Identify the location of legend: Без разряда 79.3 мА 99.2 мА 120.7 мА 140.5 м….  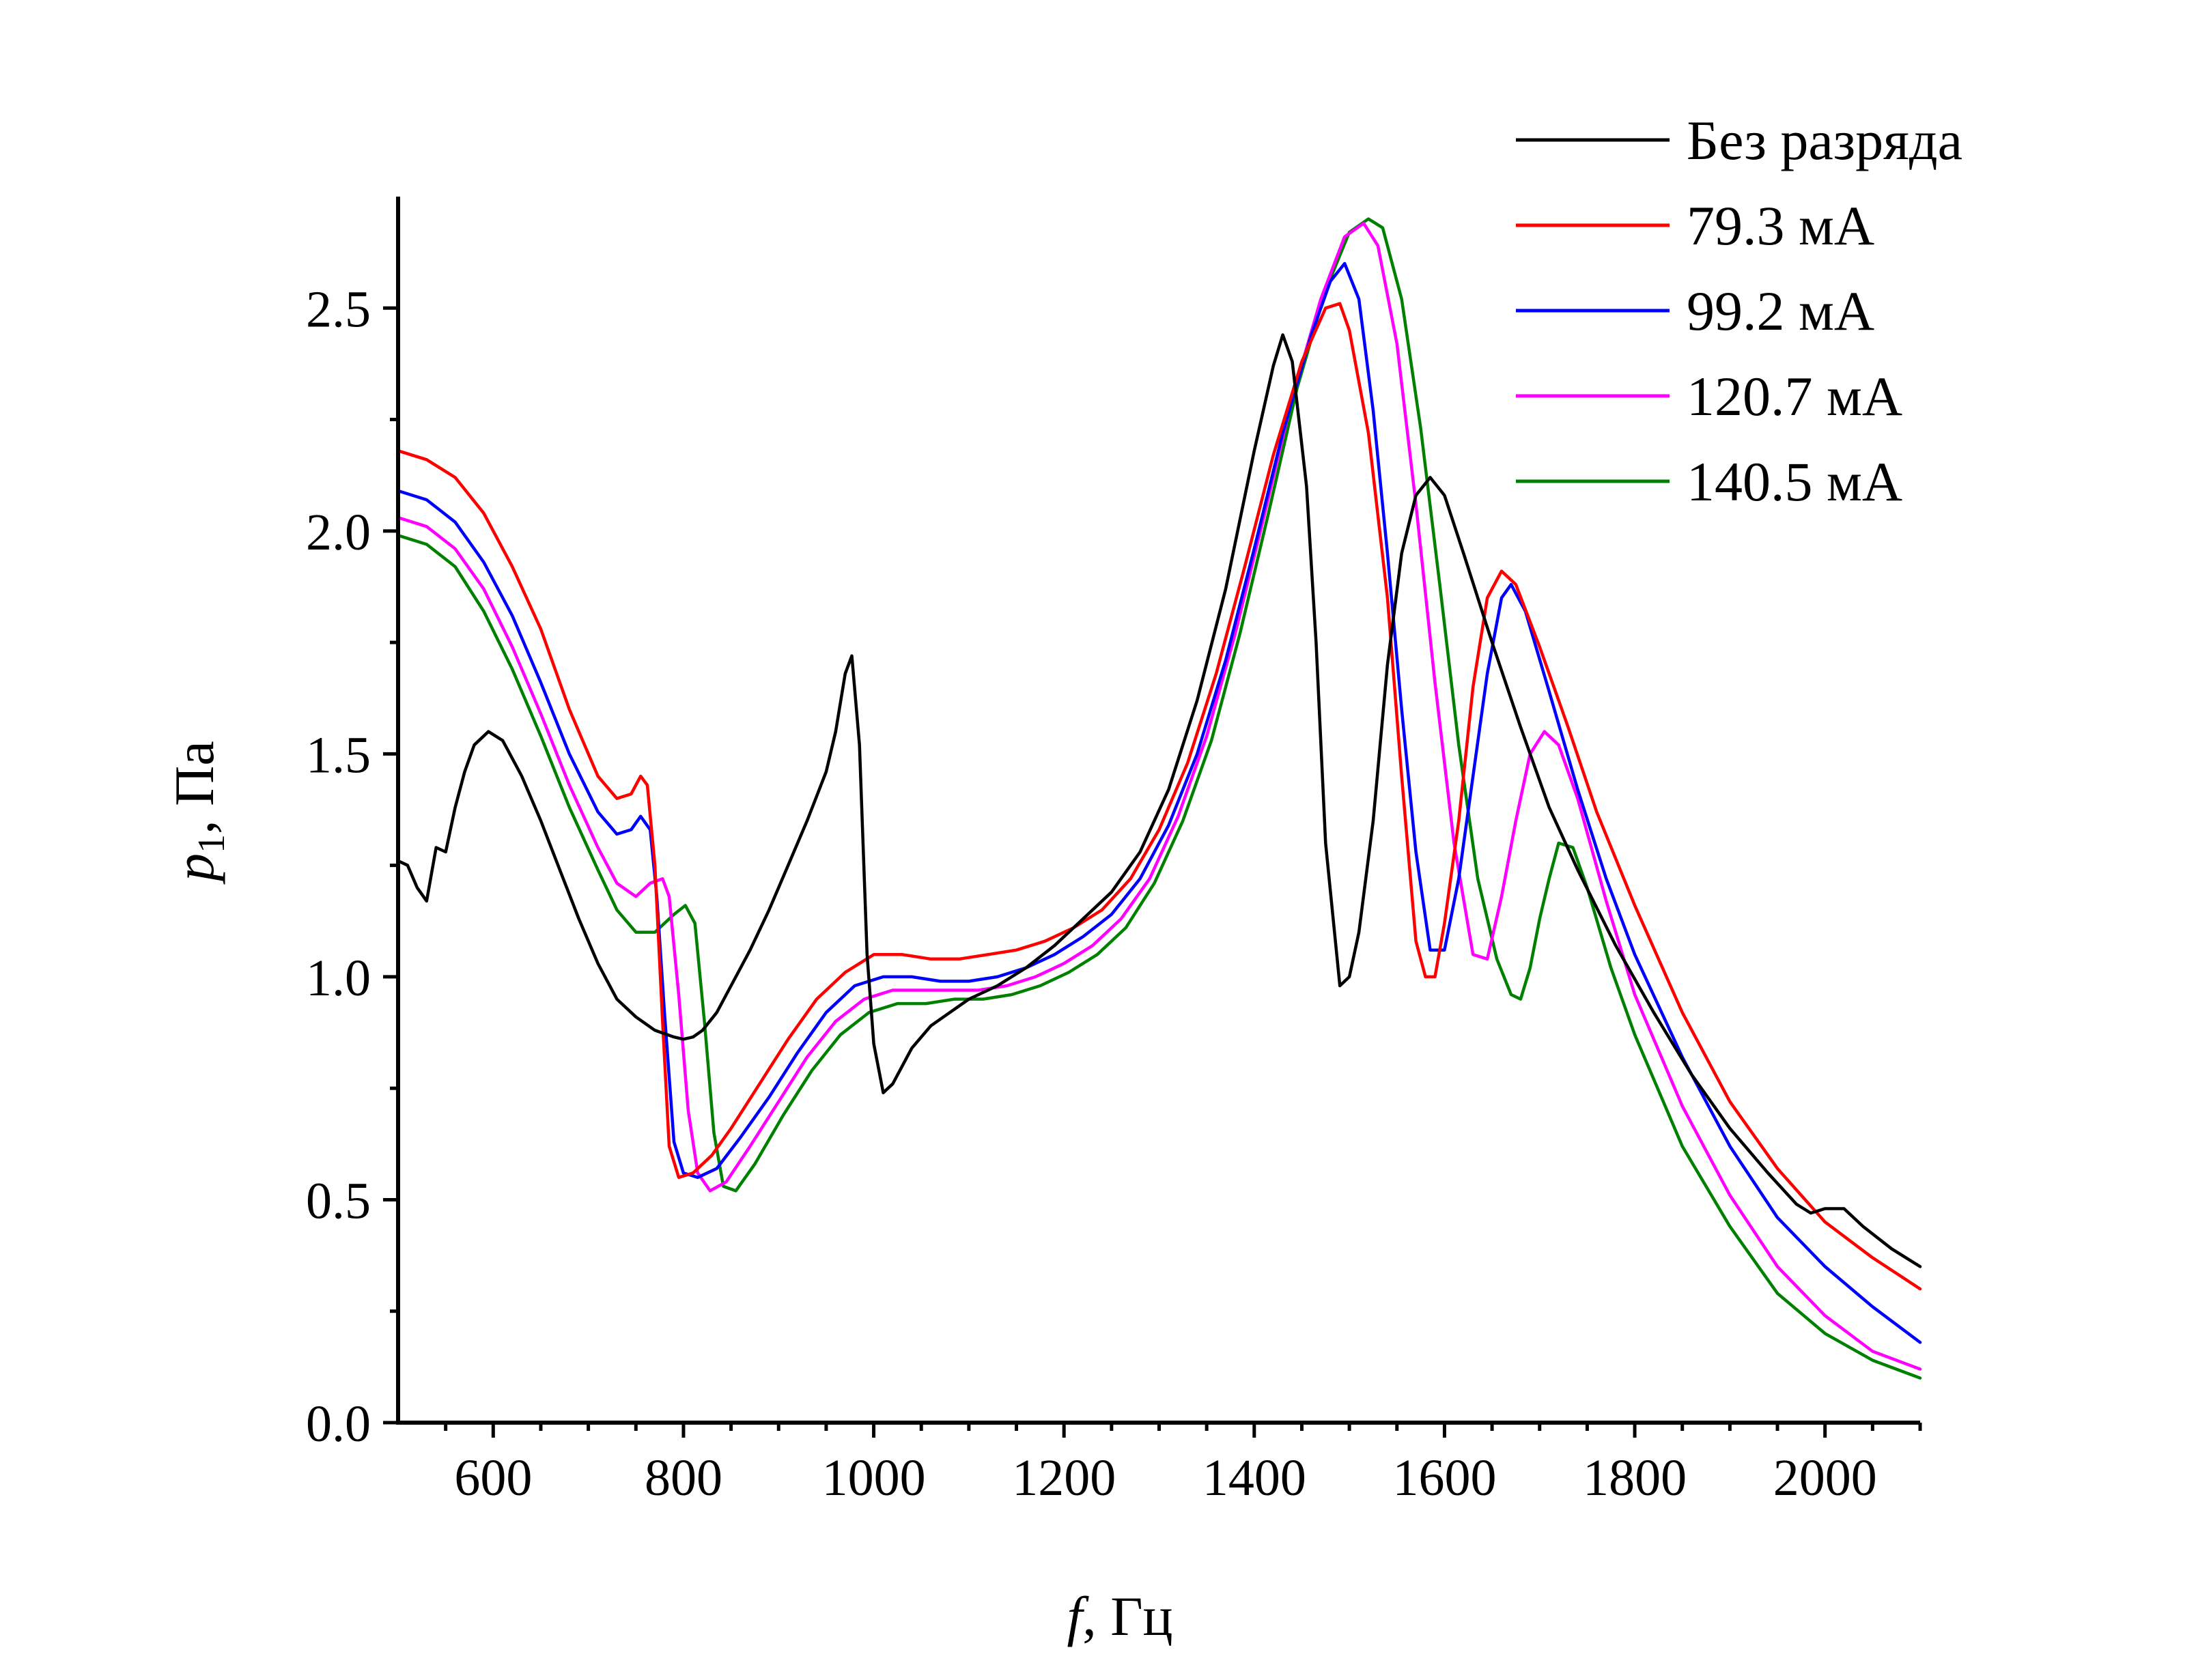
(1739, 311).